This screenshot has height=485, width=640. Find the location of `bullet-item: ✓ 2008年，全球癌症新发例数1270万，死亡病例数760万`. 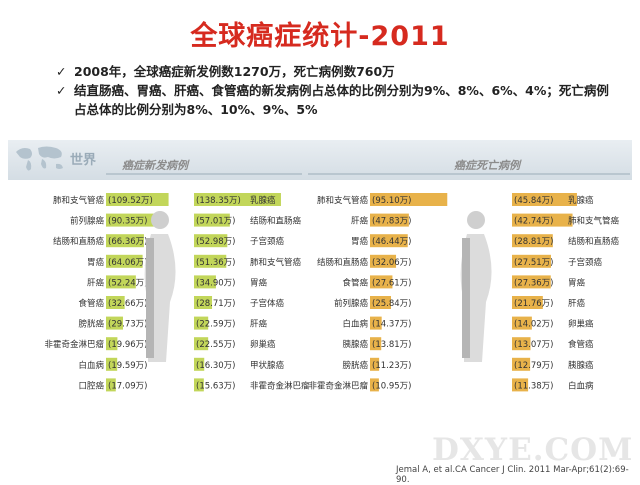

bullet-item: ✓ 2008年，全球癌症新发例数1270万，死亡病例数760万 is located at coordinates (336, 71).